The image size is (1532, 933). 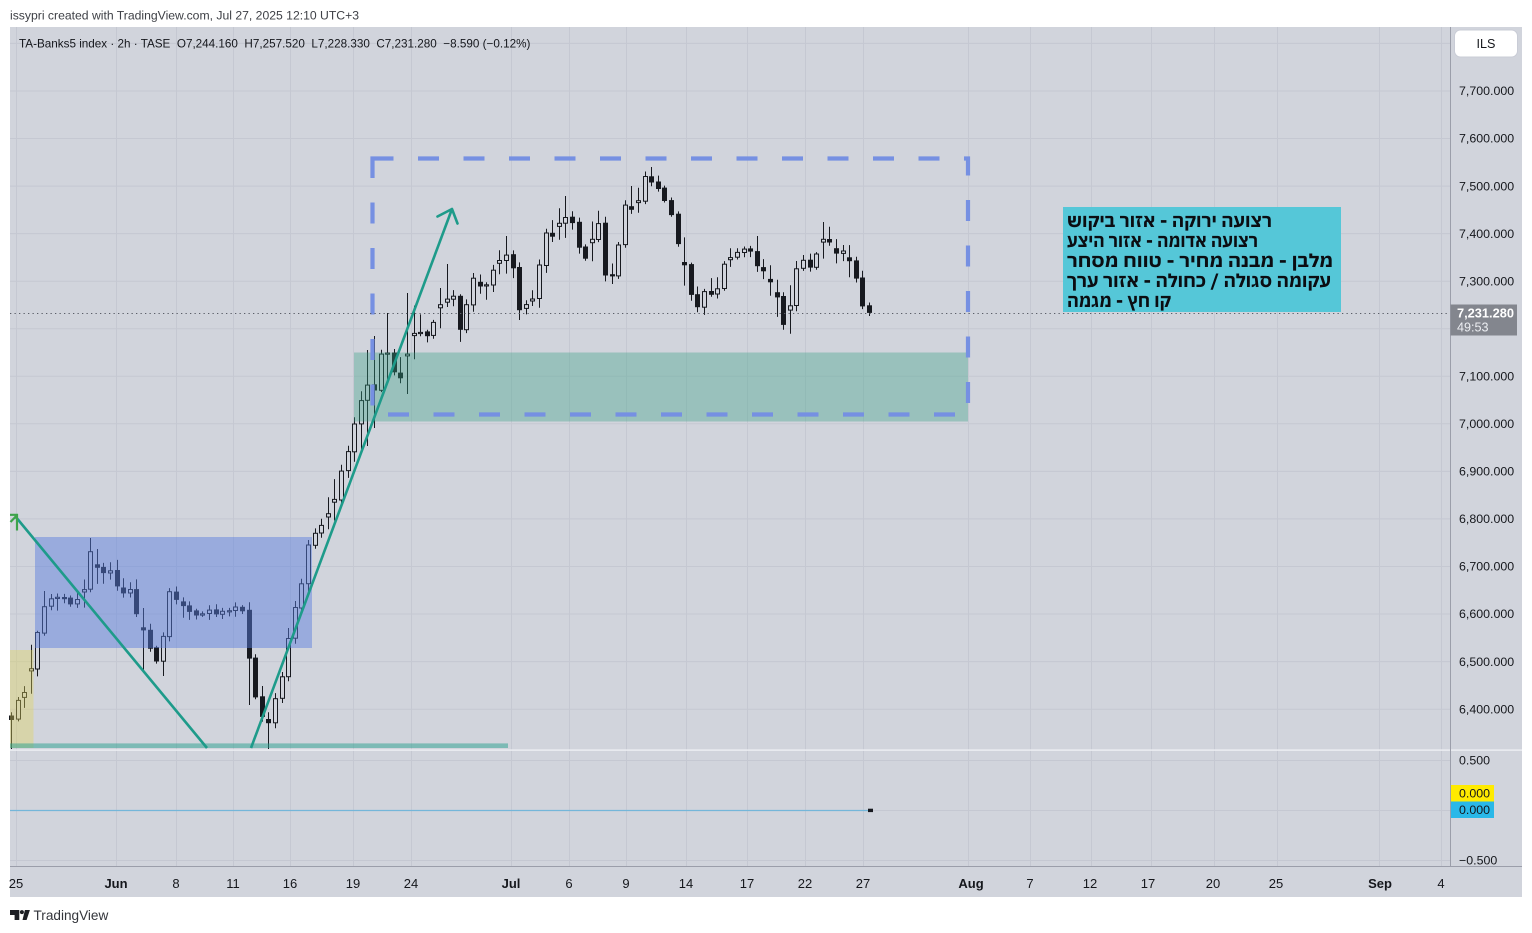 I want to click on svg-text: 7,300.000, so click(x=1486, y=281).